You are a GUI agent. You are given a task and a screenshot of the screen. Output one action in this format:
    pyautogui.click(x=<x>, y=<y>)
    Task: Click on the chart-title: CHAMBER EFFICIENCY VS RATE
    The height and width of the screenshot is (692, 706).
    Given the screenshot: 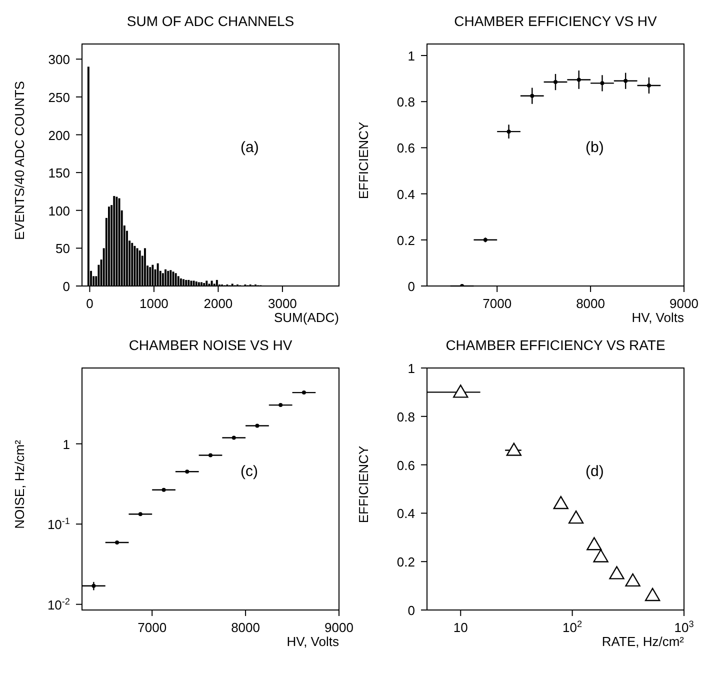 What is the action you would take?
    pyautogui.click(x=555, y=345)
    